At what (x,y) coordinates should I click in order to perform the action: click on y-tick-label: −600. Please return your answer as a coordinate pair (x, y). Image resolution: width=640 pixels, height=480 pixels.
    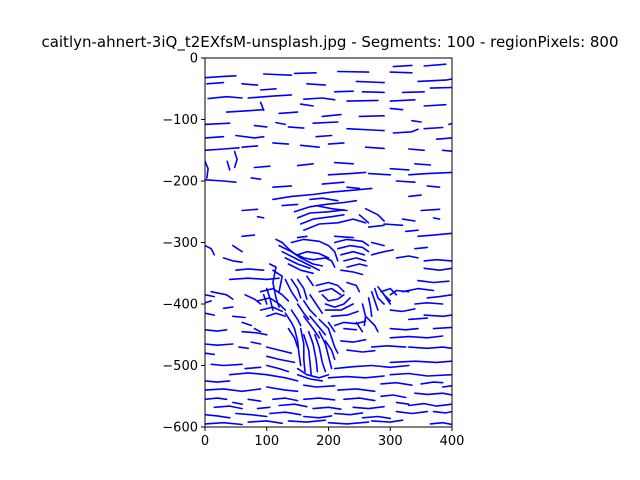
    Looking at the image, I should click on (180, 428).